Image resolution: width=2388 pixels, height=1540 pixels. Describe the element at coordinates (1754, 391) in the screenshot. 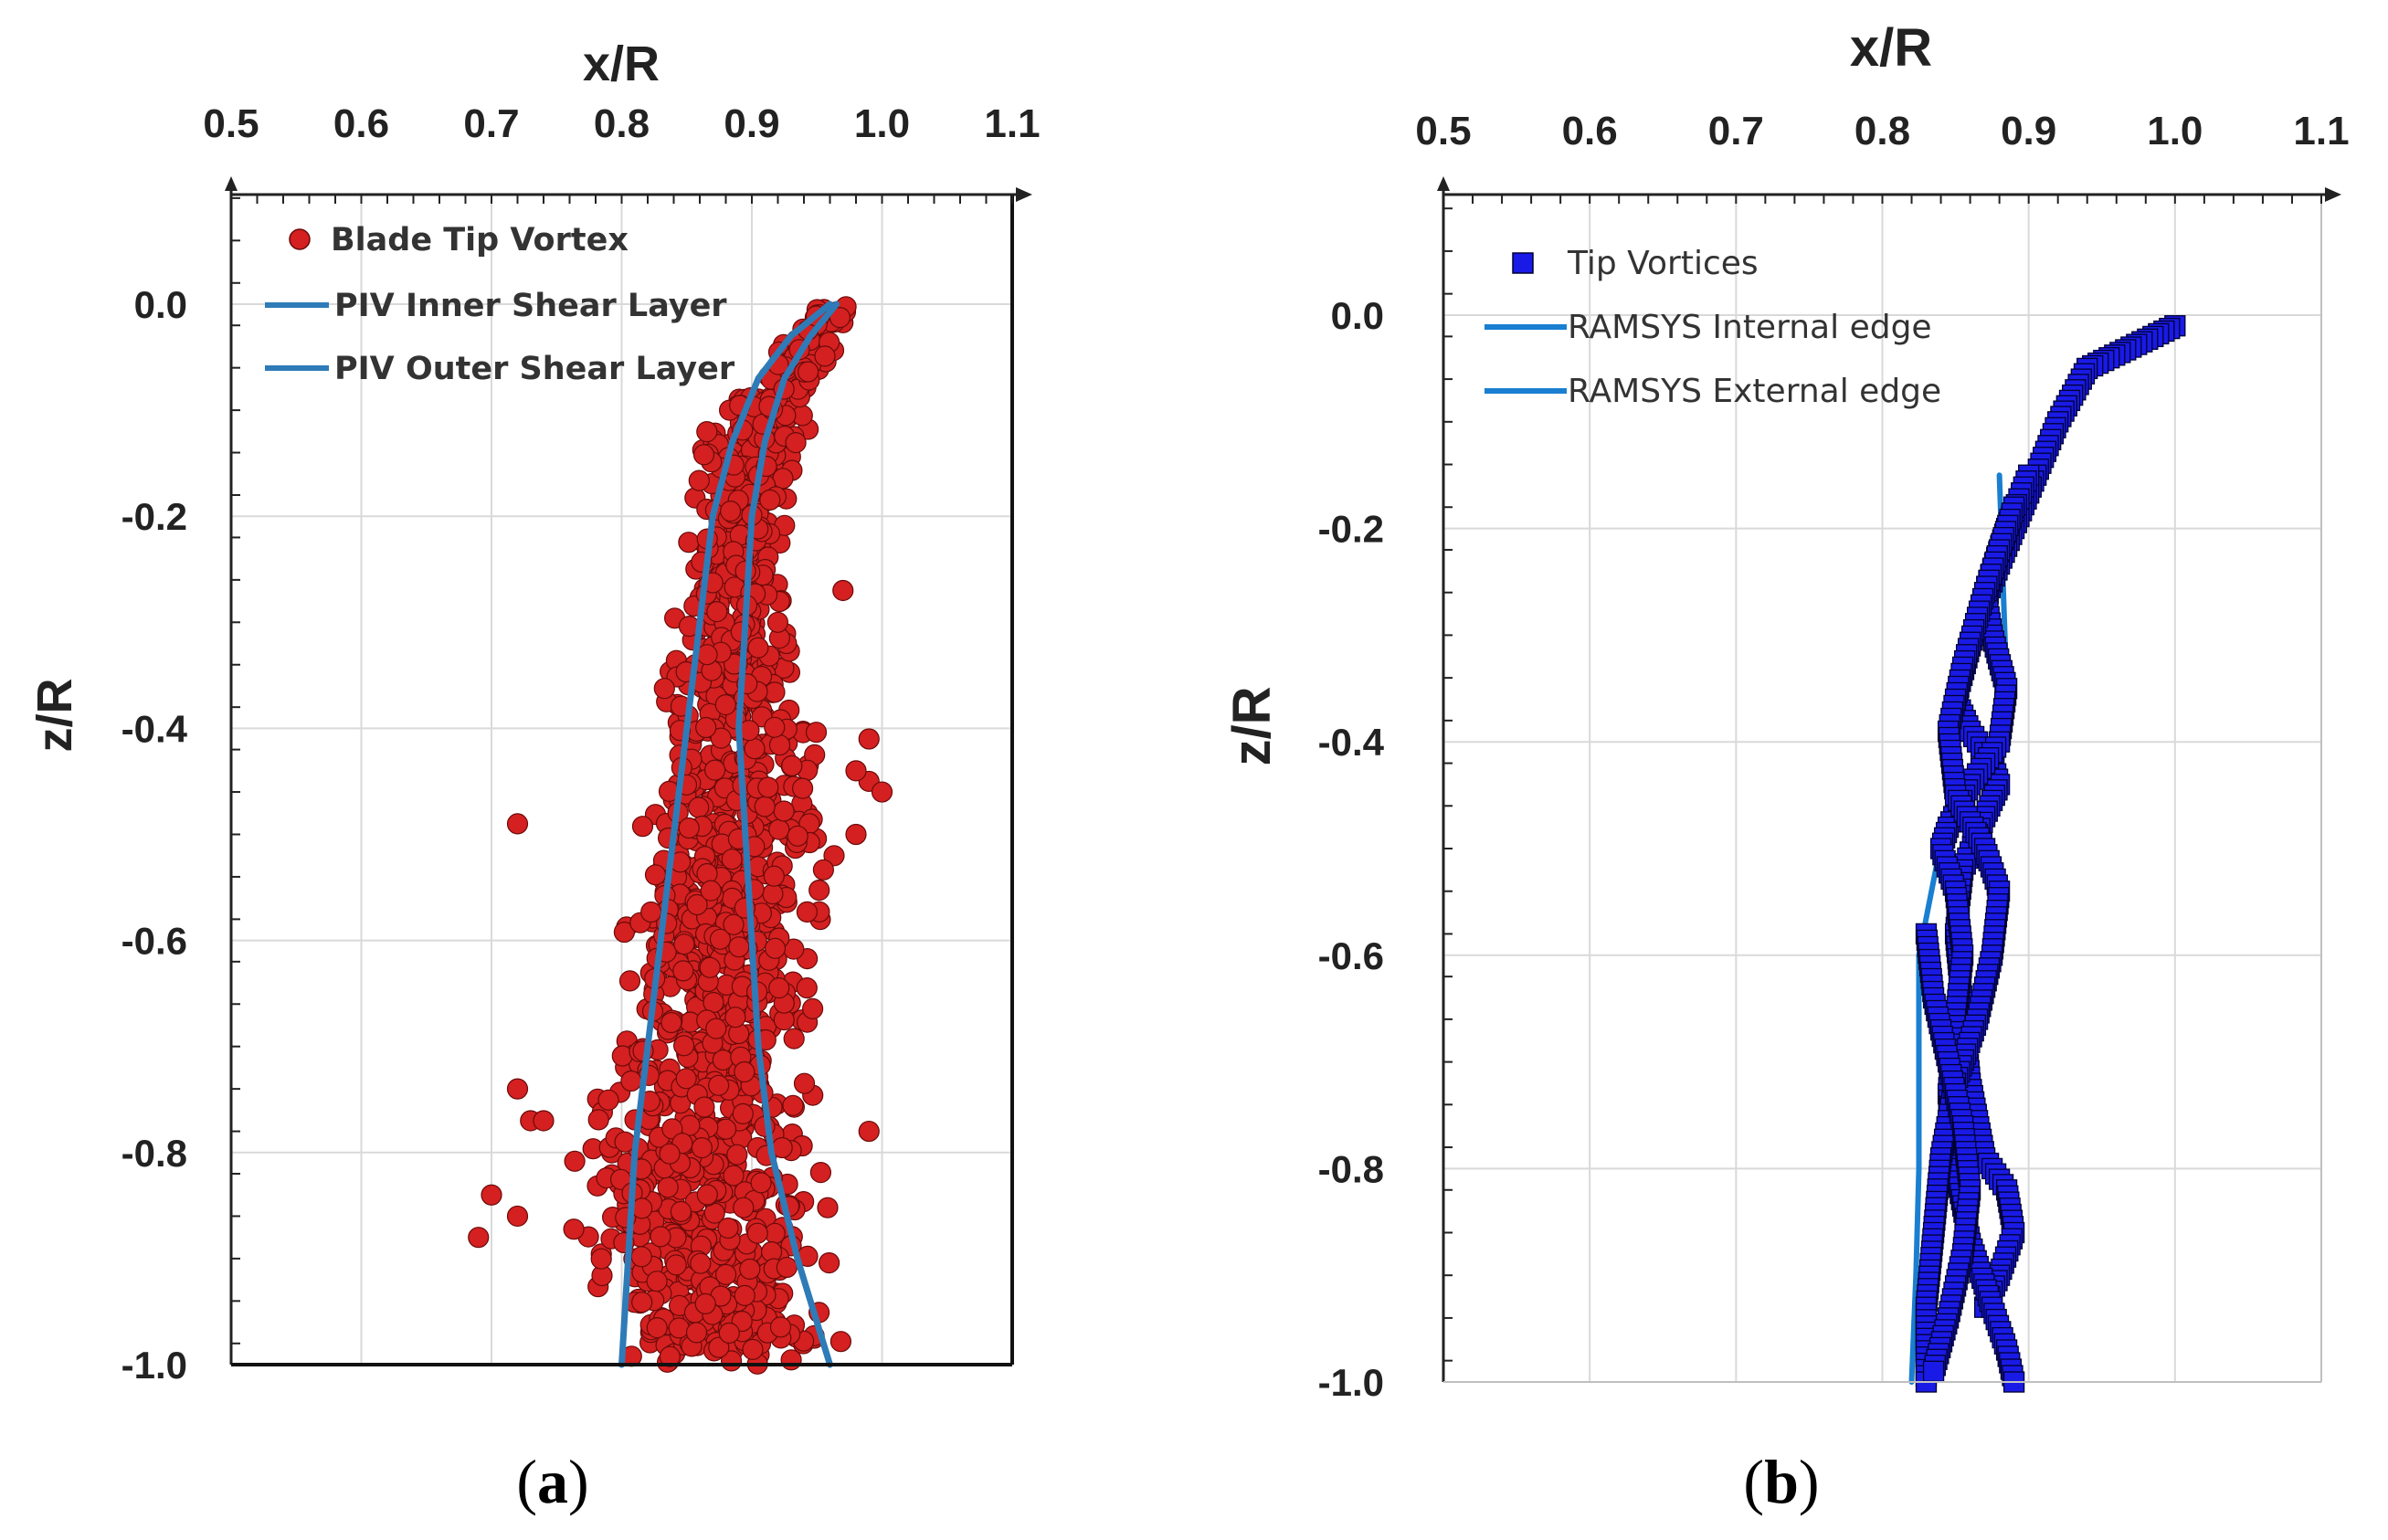

I see `legend-label-ramsys-external: RAMSYS External edge` at that location.